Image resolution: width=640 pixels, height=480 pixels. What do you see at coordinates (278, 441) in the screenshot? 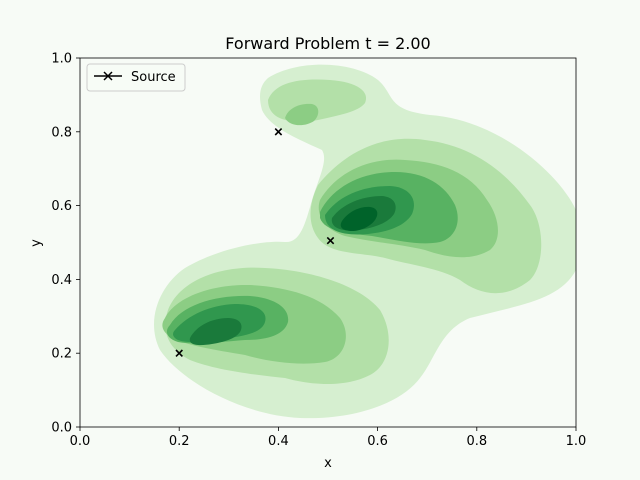
I see `x-tick-label: 0.4` at bounding box center [278, 441].